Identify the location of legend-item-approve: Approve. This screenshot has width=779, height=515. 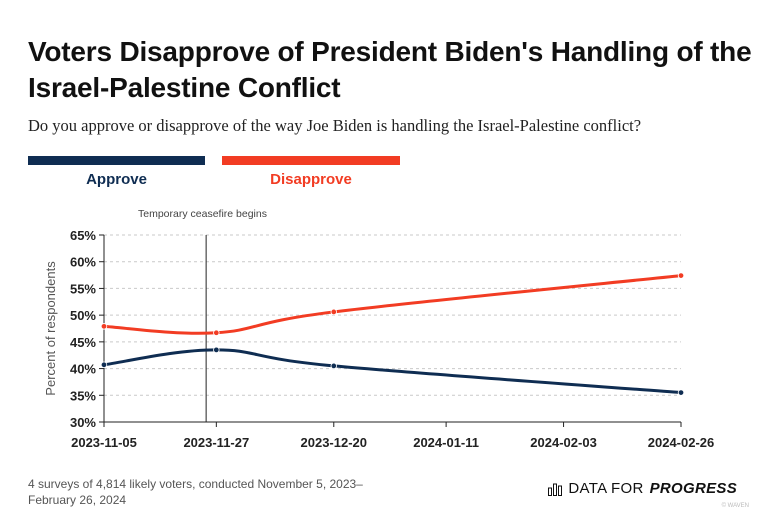
(116, 174).